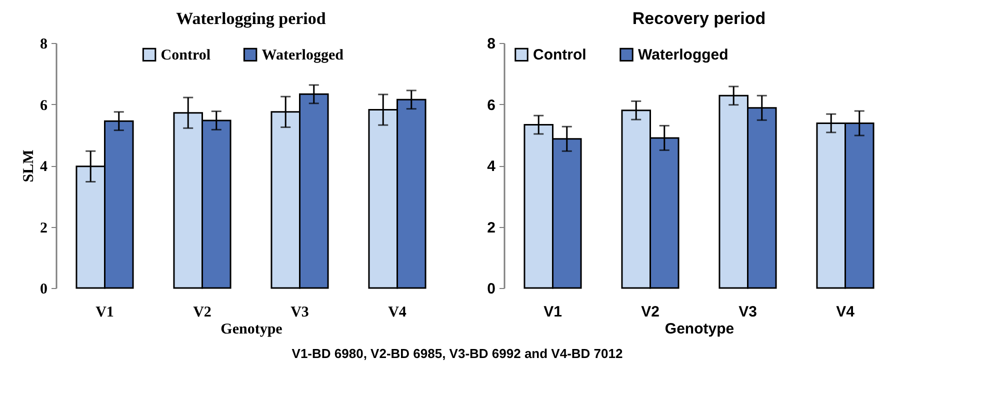 Image resolution: width=997 pixels, height=405 pixels. What do you see at coordinates (251, 18) in the screenshot?
I see `chart-title: Waterlogging period` at bounding box center [251, 18].